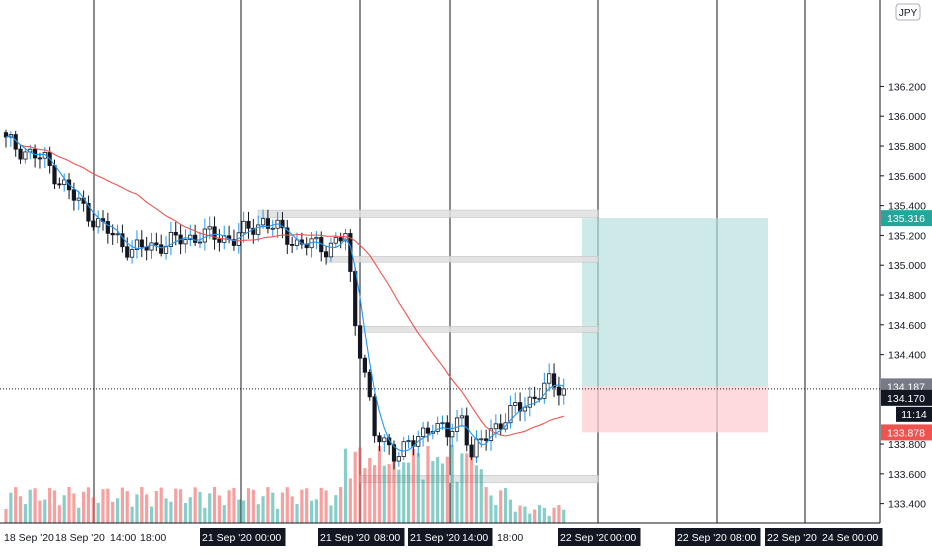 The height and width of the screenshot is (555, 932). What do you see at coordinates (907, 505) in the screenshot?
I see `price-tick-label: 133.400` at bounding box center [907, 505].